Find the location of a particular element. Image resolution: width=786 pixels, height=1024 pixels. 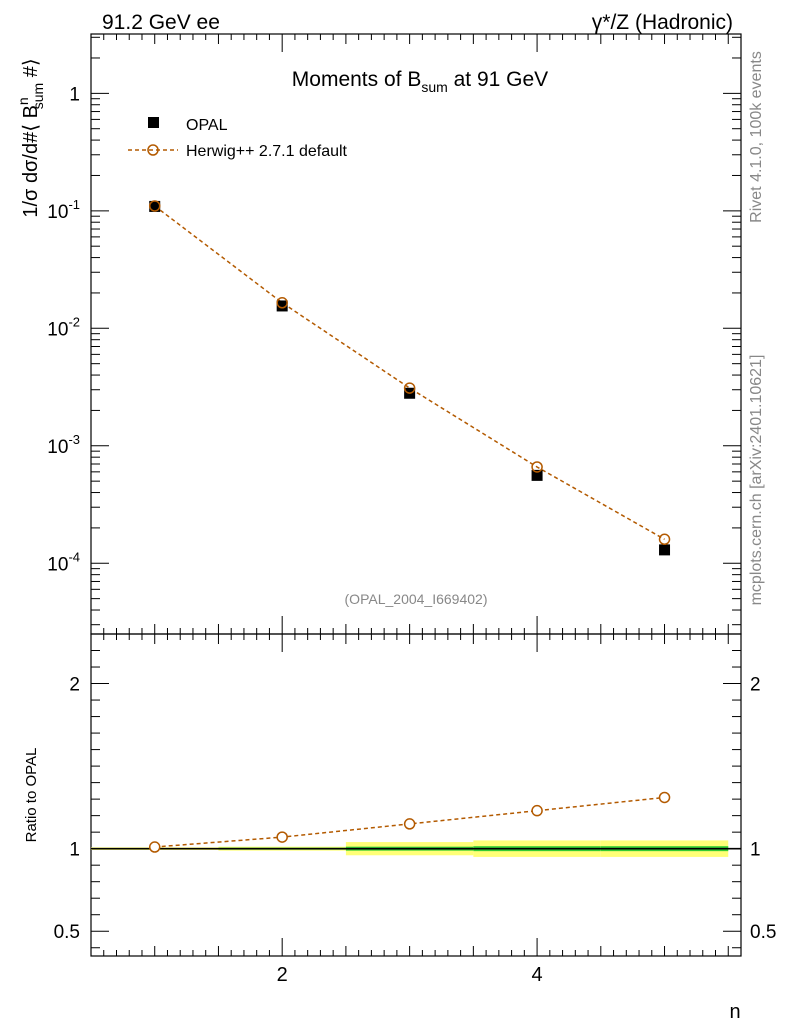

legend-label-opal: OPAL is located at coordinates (207, 125).